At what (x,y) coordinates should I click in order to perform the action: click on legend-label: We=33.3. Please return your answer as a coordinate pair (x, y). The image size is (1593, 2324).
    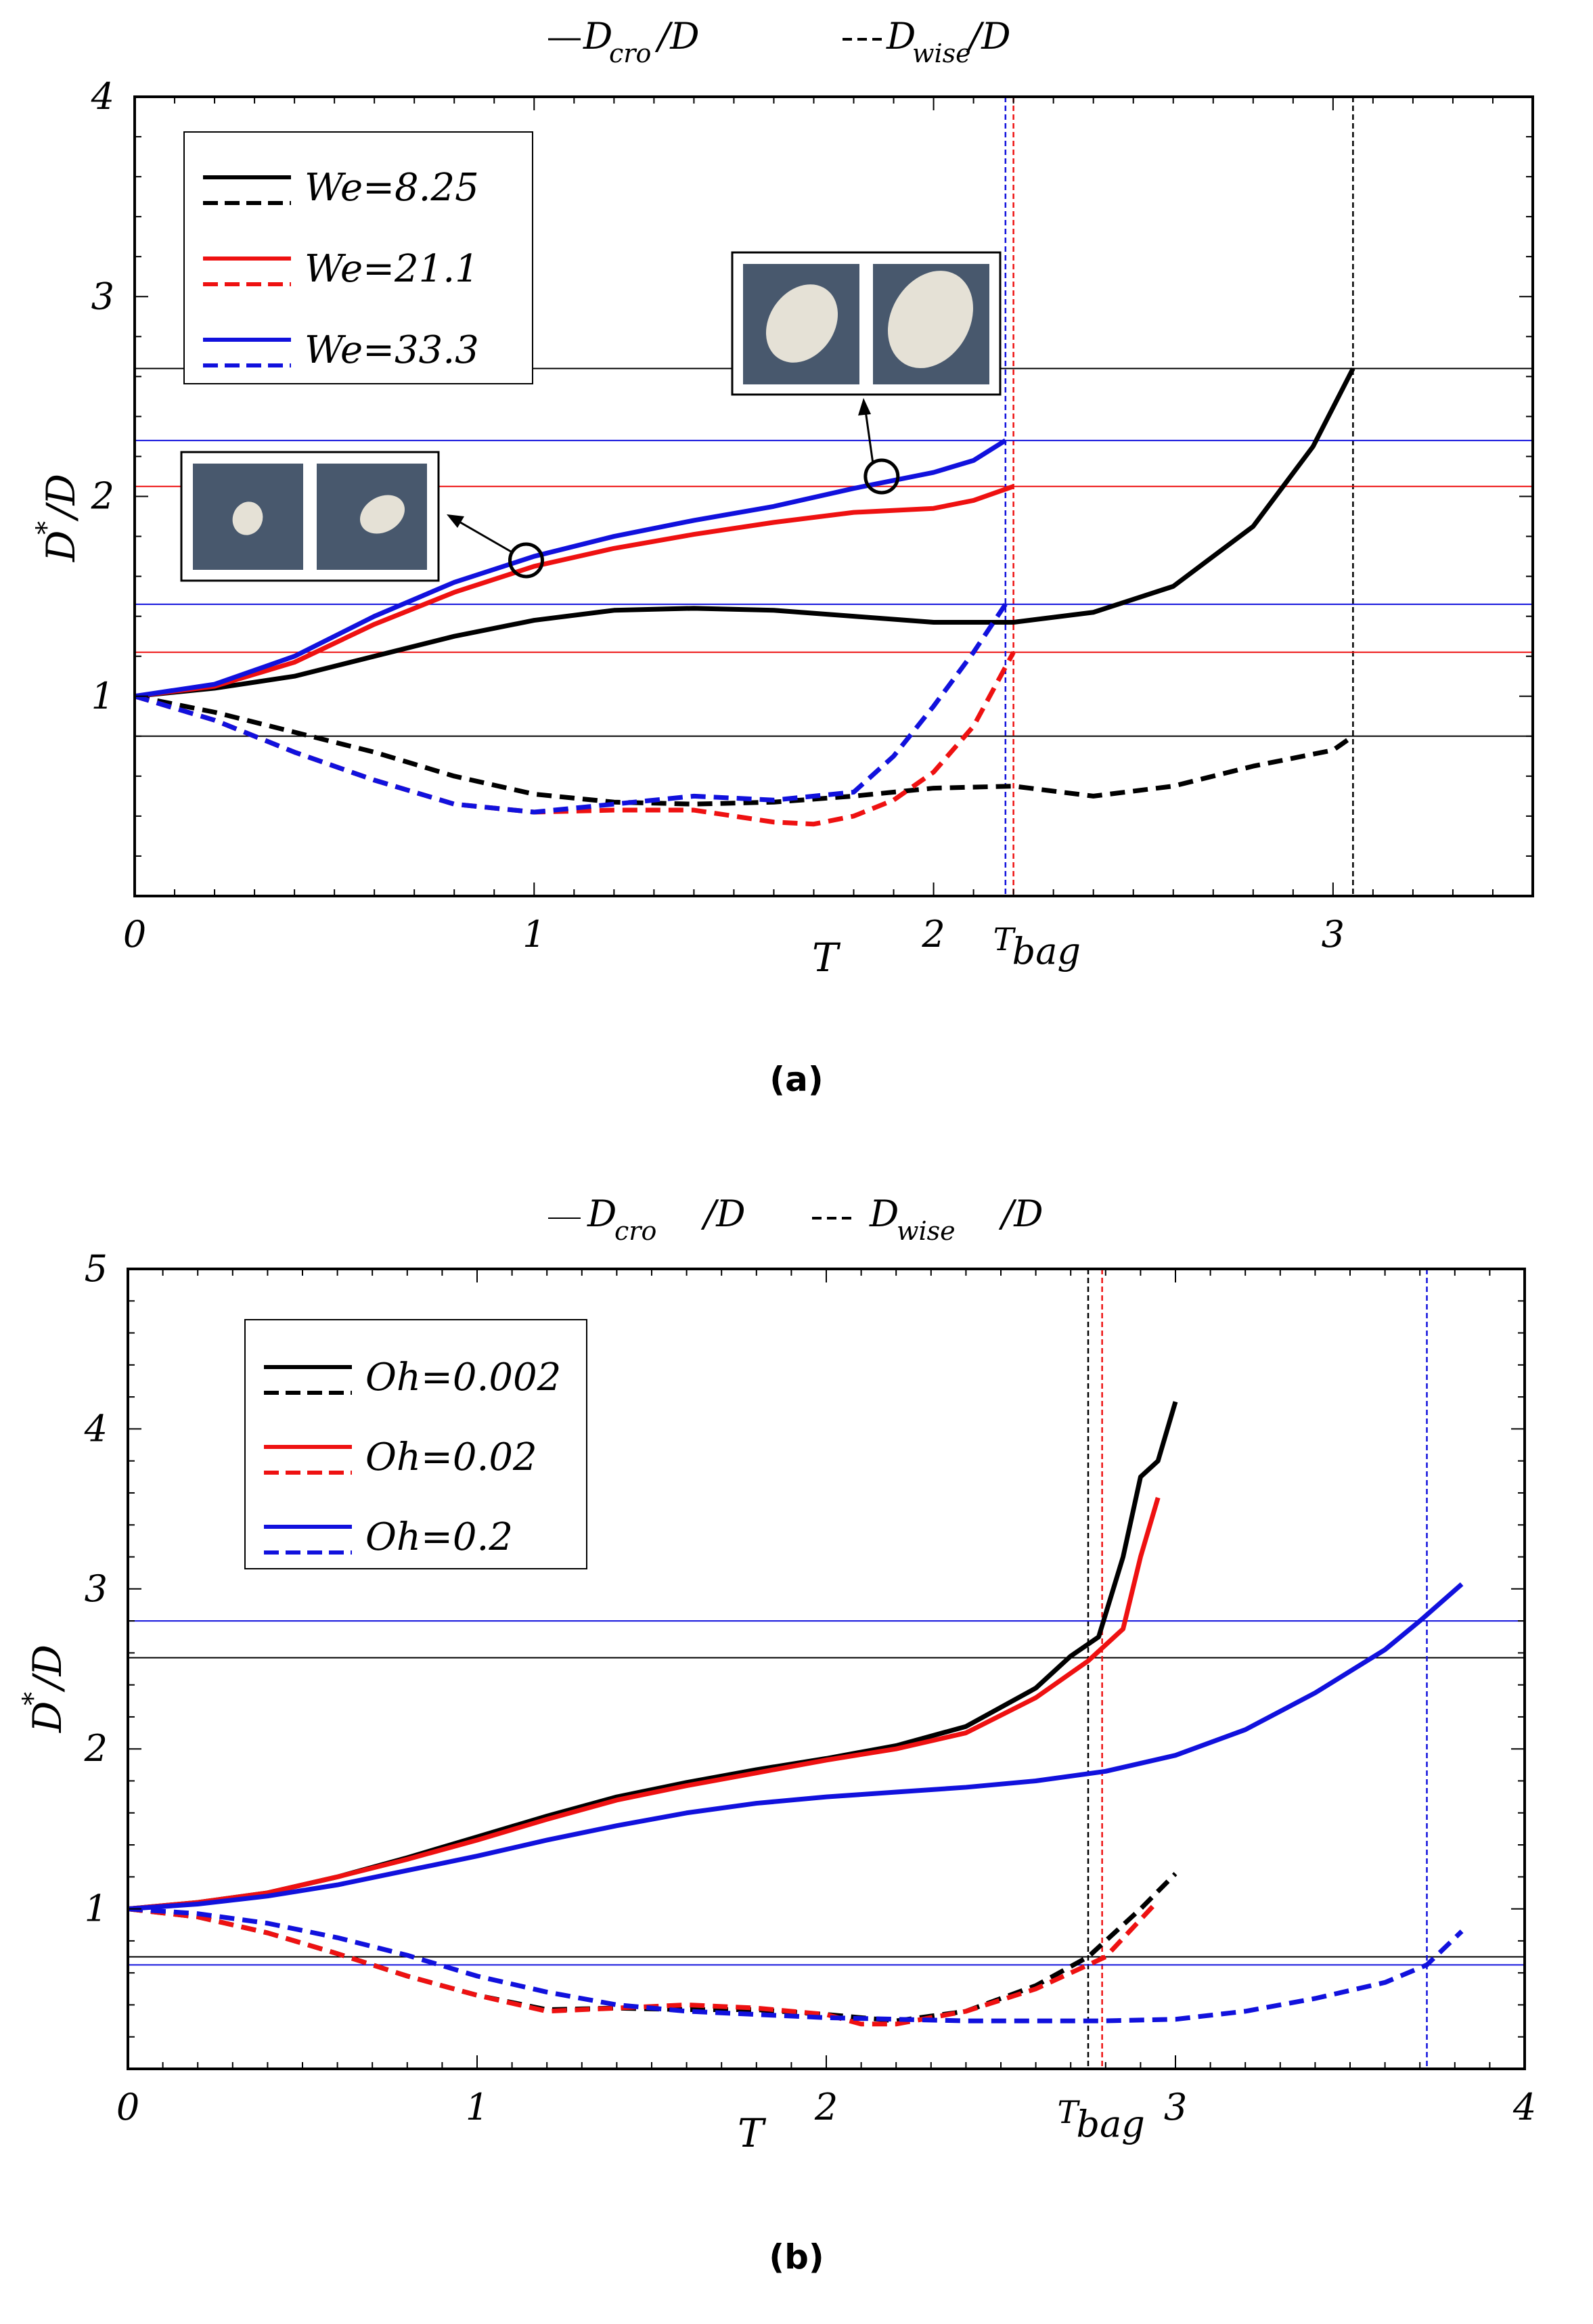
    Looking at the image, I should click on (392, 350).